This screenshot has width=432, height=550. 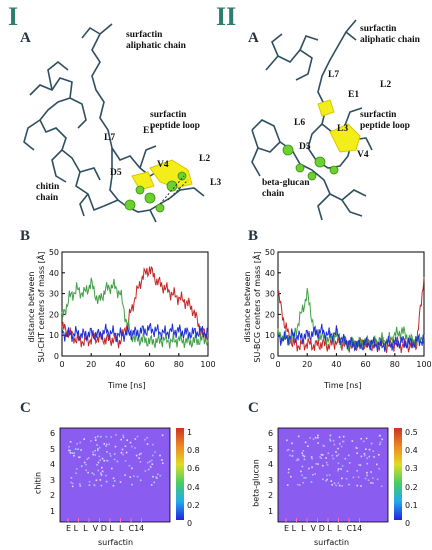 What do you see at coordinates (54, 314) in the screenshot?
I see `ytick-label: 20` at bounding box center [54, 314].